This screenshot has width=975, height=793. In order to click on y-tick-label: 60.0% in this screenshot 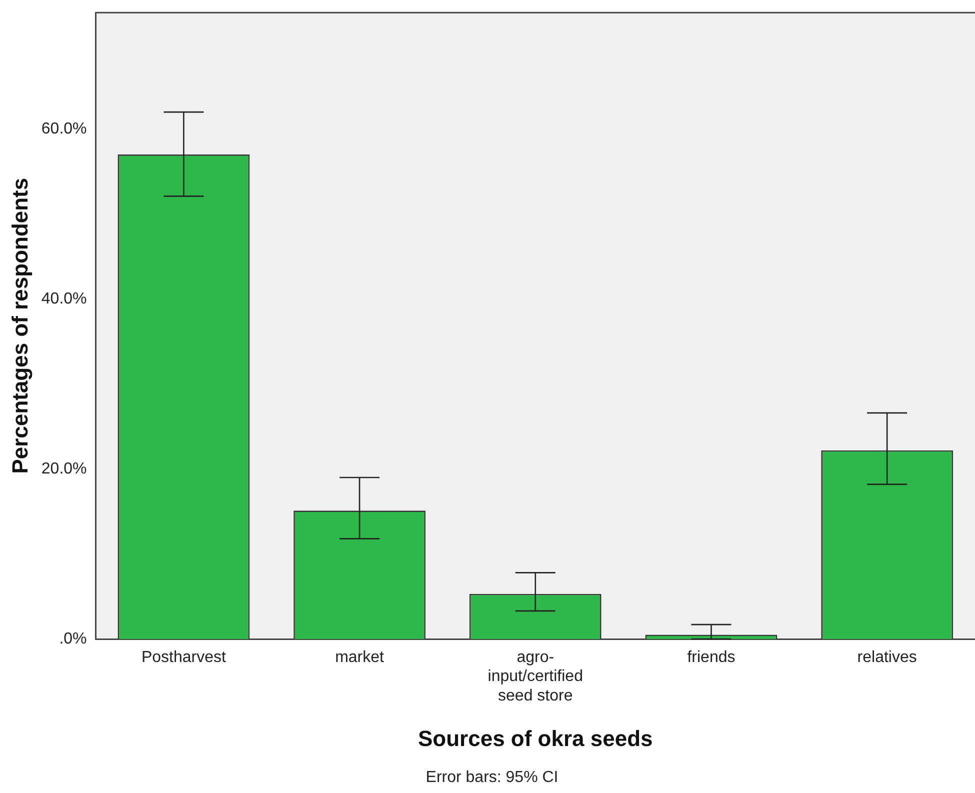, I will do `click(64, 129)`.